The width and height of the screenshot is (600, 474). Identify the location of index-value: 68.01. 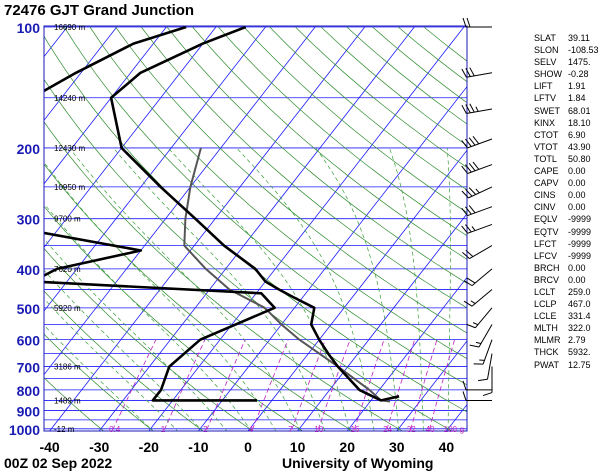
(579, 110).